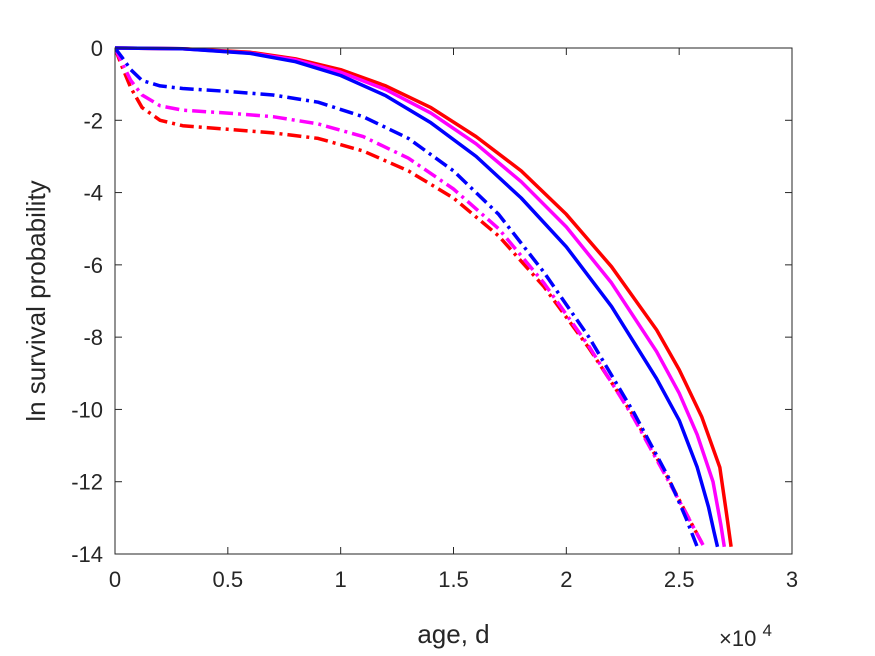 Image resolution: width=875 pixels, height=656 pixels. Describe the element at coordinates (87, 409) in the screenshot. I see `y-tick-label: -10` at that location.